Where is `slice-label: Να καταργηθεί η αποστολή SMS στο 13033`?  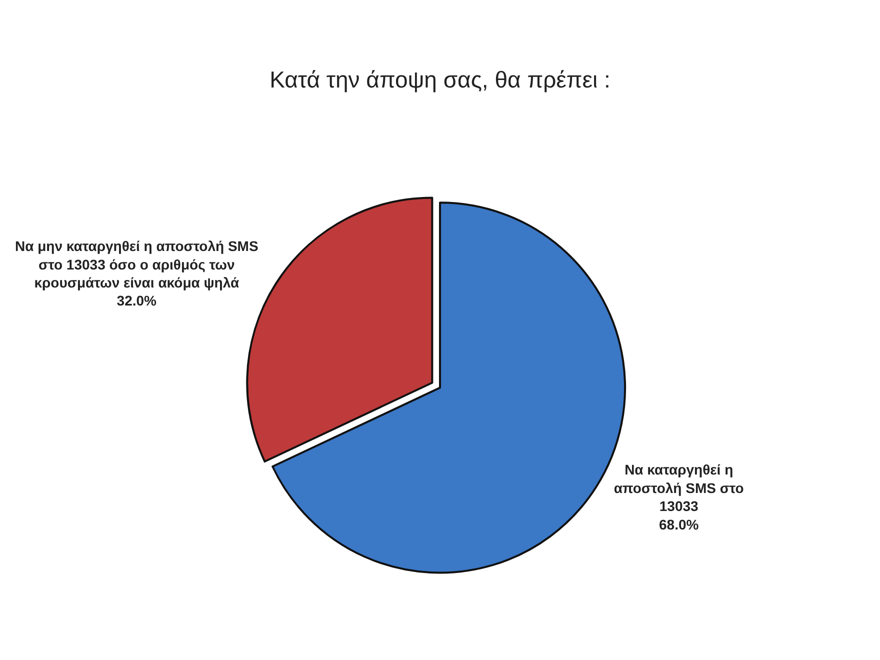 slice-label: Να καταργηθεί η αποστολή SMS στο 13033 is located at coordinates (679, 488).